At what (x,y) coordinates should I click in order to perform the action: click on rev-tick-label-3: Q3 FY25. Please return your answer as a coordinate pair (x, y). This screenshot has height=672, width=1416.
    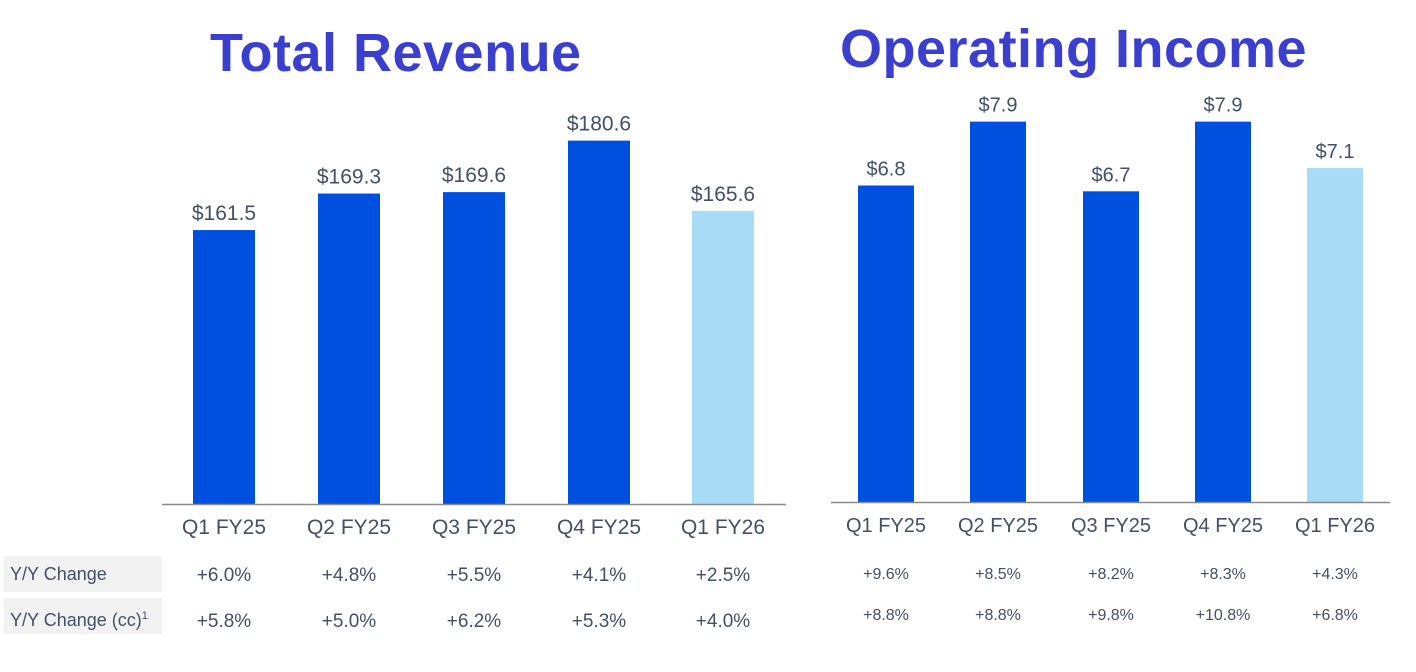
    Looking at the image, I should click on (474, 527).